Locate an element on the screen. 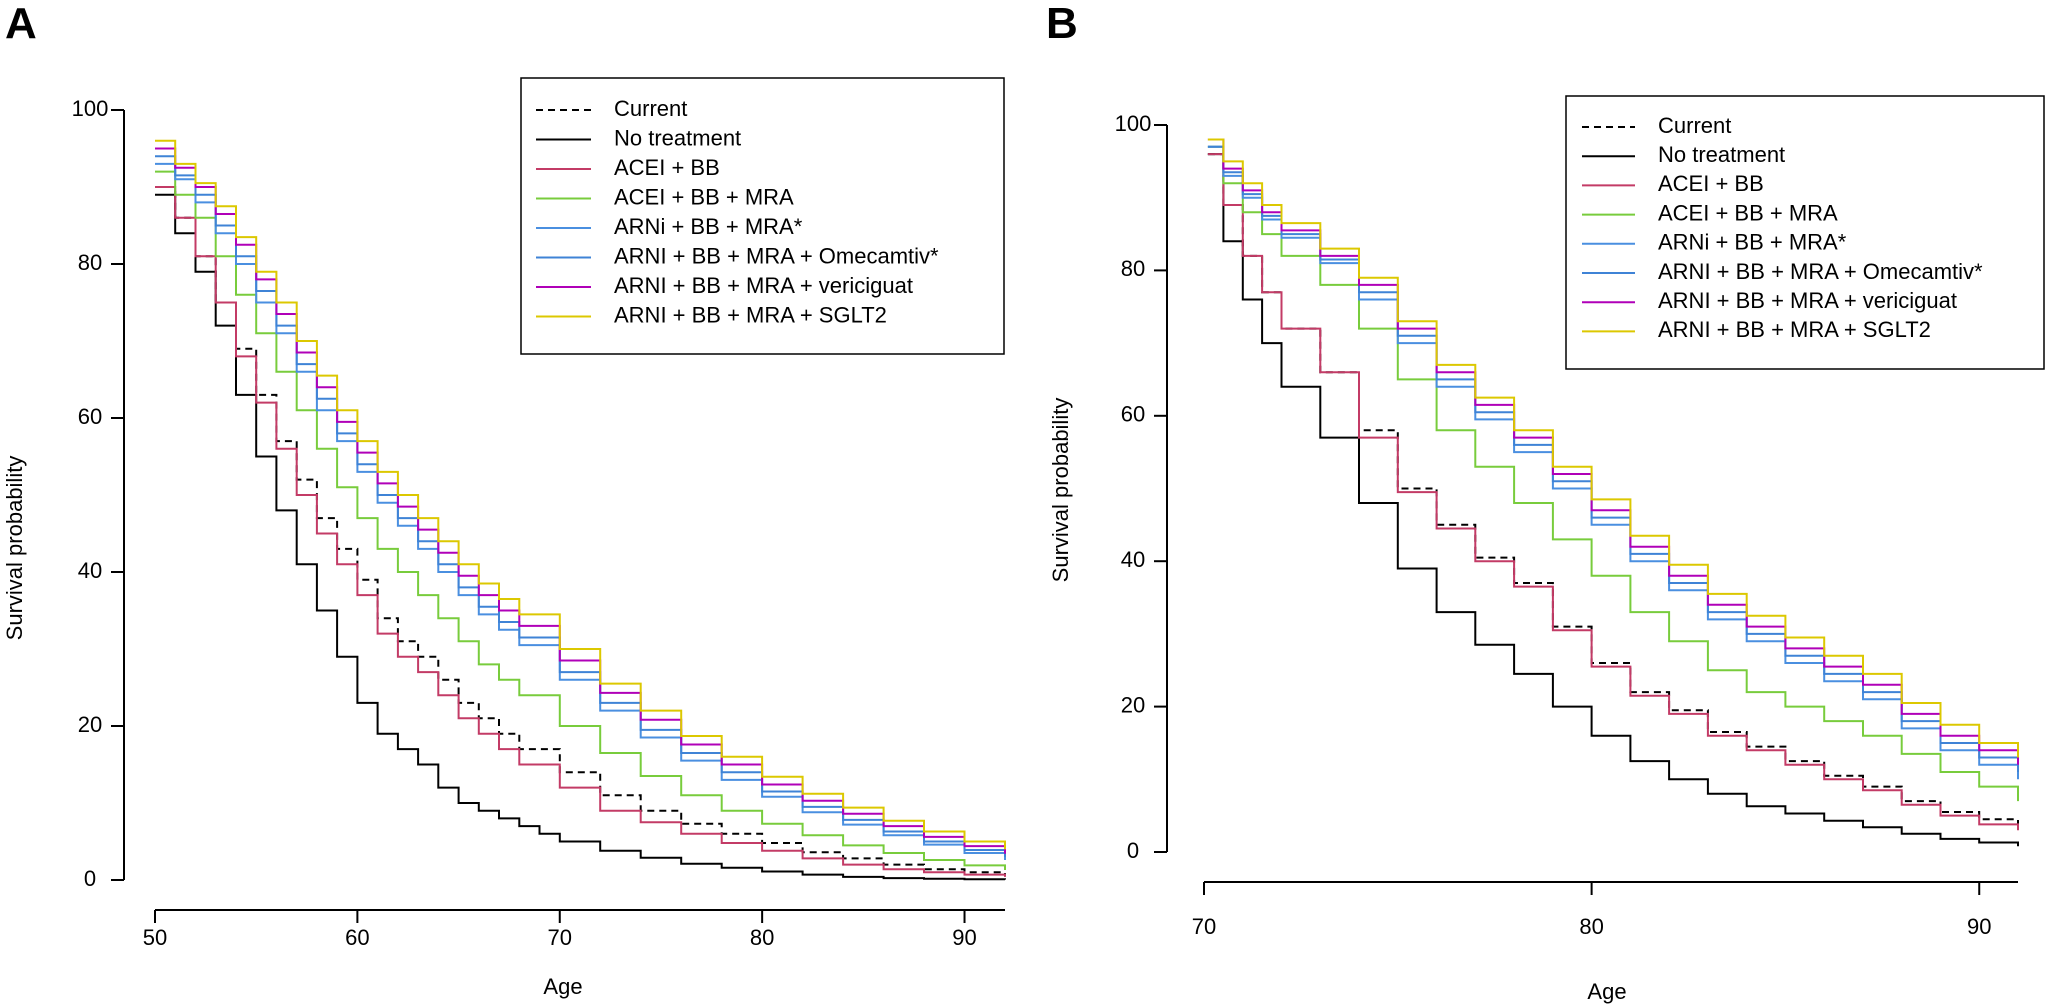  y-axis-title-a: Survival probability is located at coordinates (14, 548).